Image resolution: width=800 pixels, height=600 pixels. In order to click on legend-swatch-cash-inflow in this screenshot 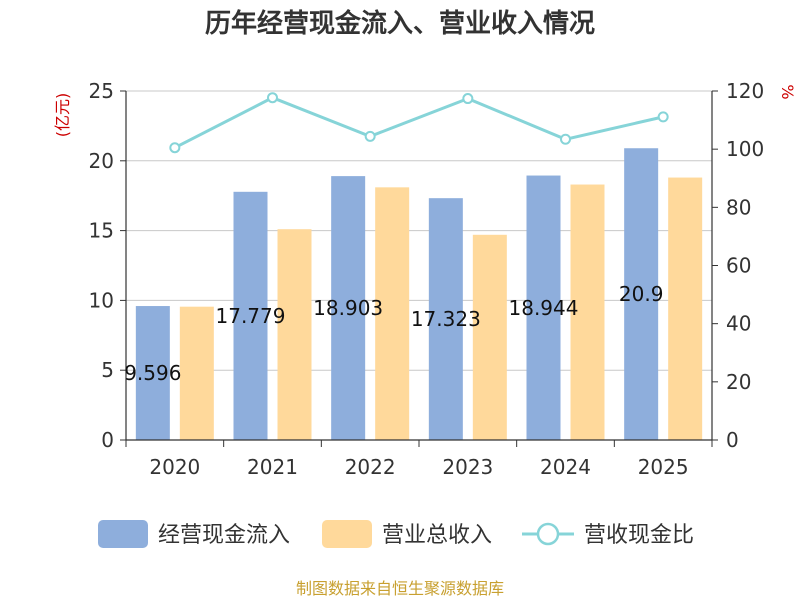, I will do `click(123, 534)`.